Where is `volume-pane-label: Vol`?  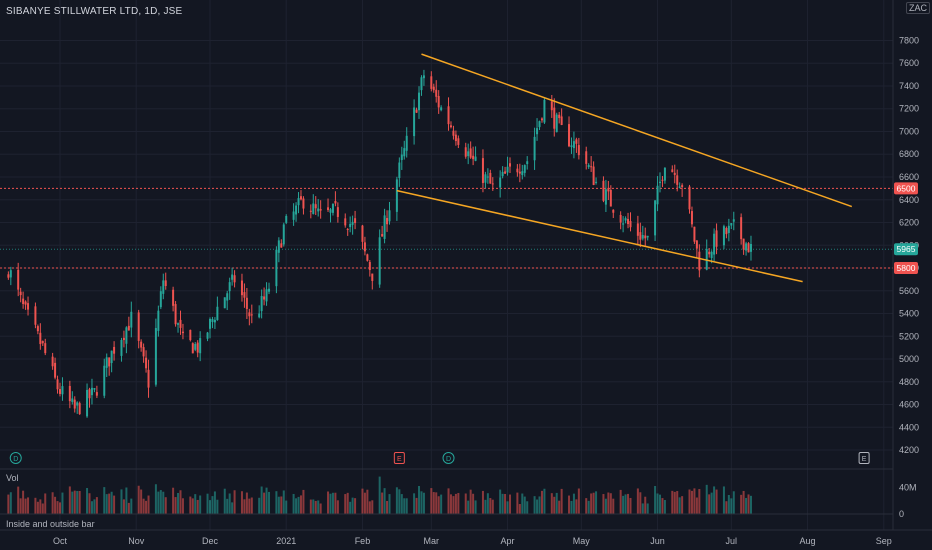
volume-pane-label: Vol is located at coordinates (12, 478).